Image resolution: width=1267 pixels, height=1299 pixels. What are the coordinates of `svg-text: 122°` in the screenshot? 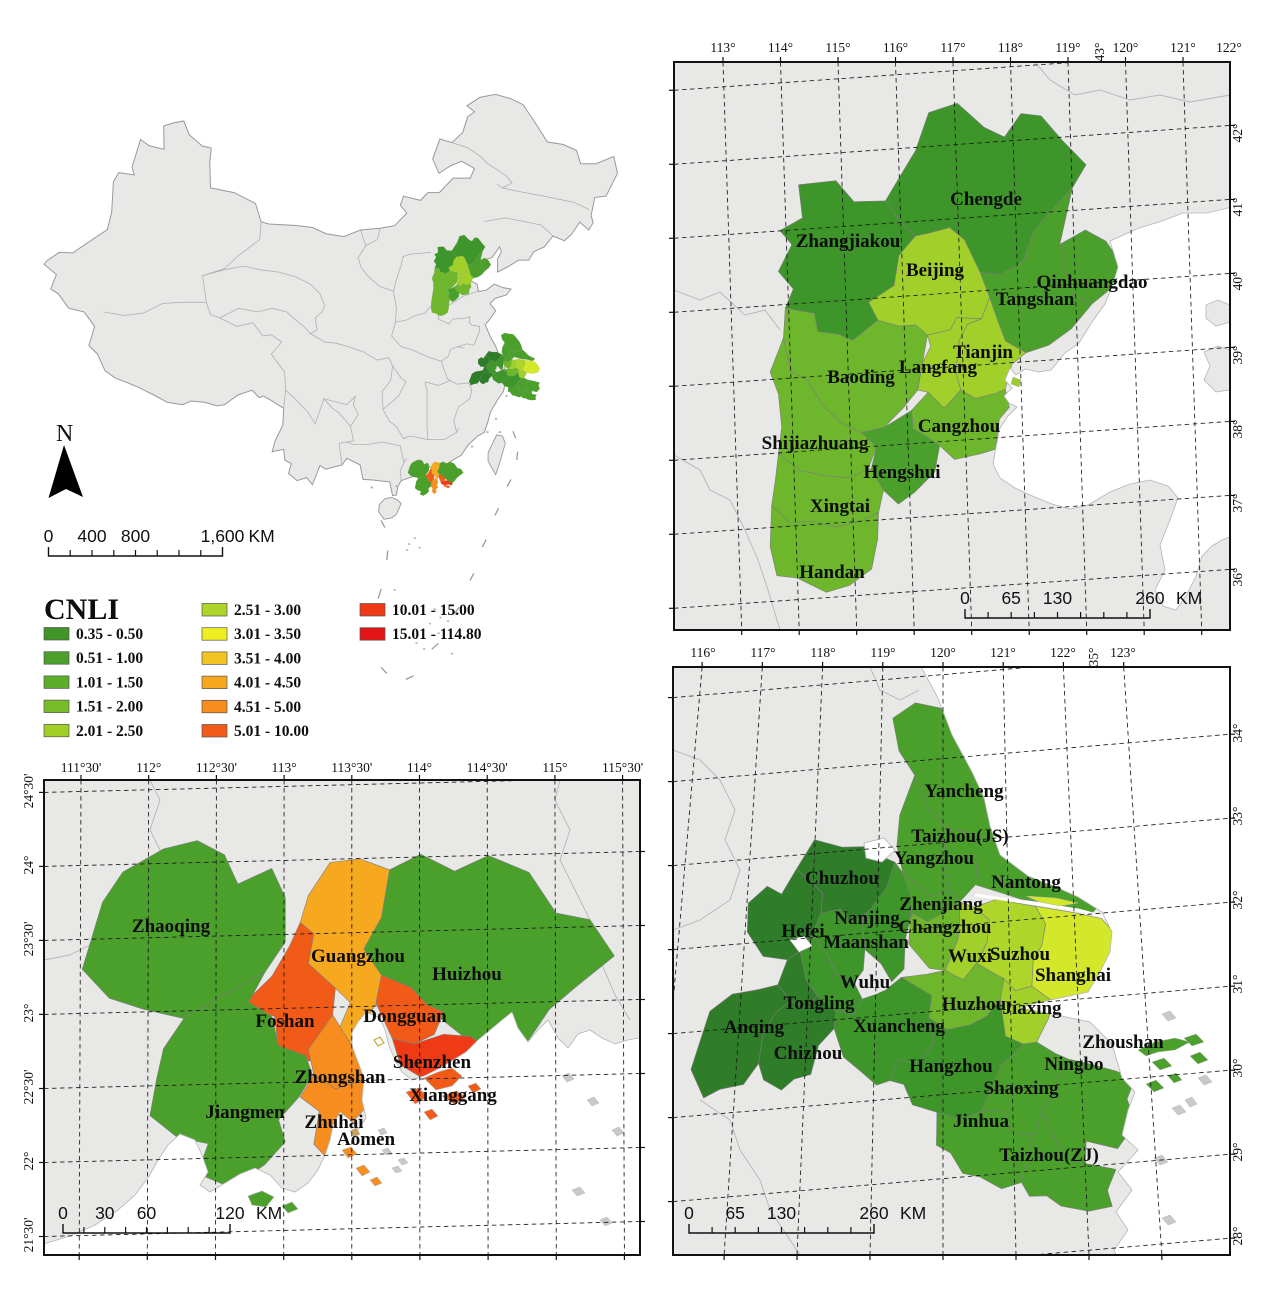 It's located at (1229, 47).